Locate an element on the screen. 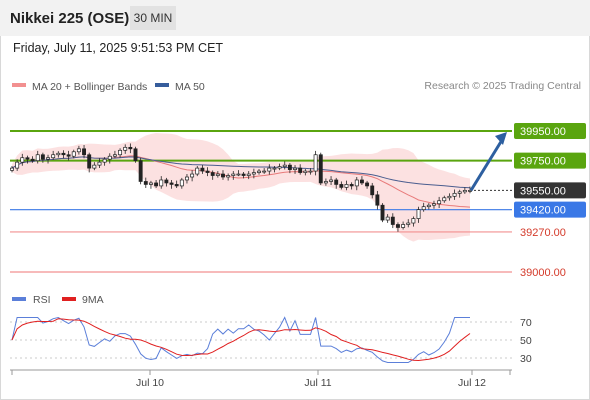  level-label-39420-bg is located at coordinates (550, 209).